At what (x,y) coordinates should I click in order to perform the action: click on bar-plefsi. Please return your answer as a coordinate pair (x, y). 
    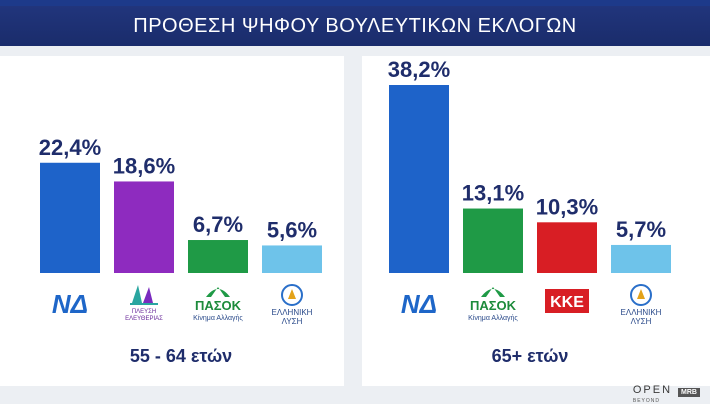
    Looking at the image, I should click on (144, 227).